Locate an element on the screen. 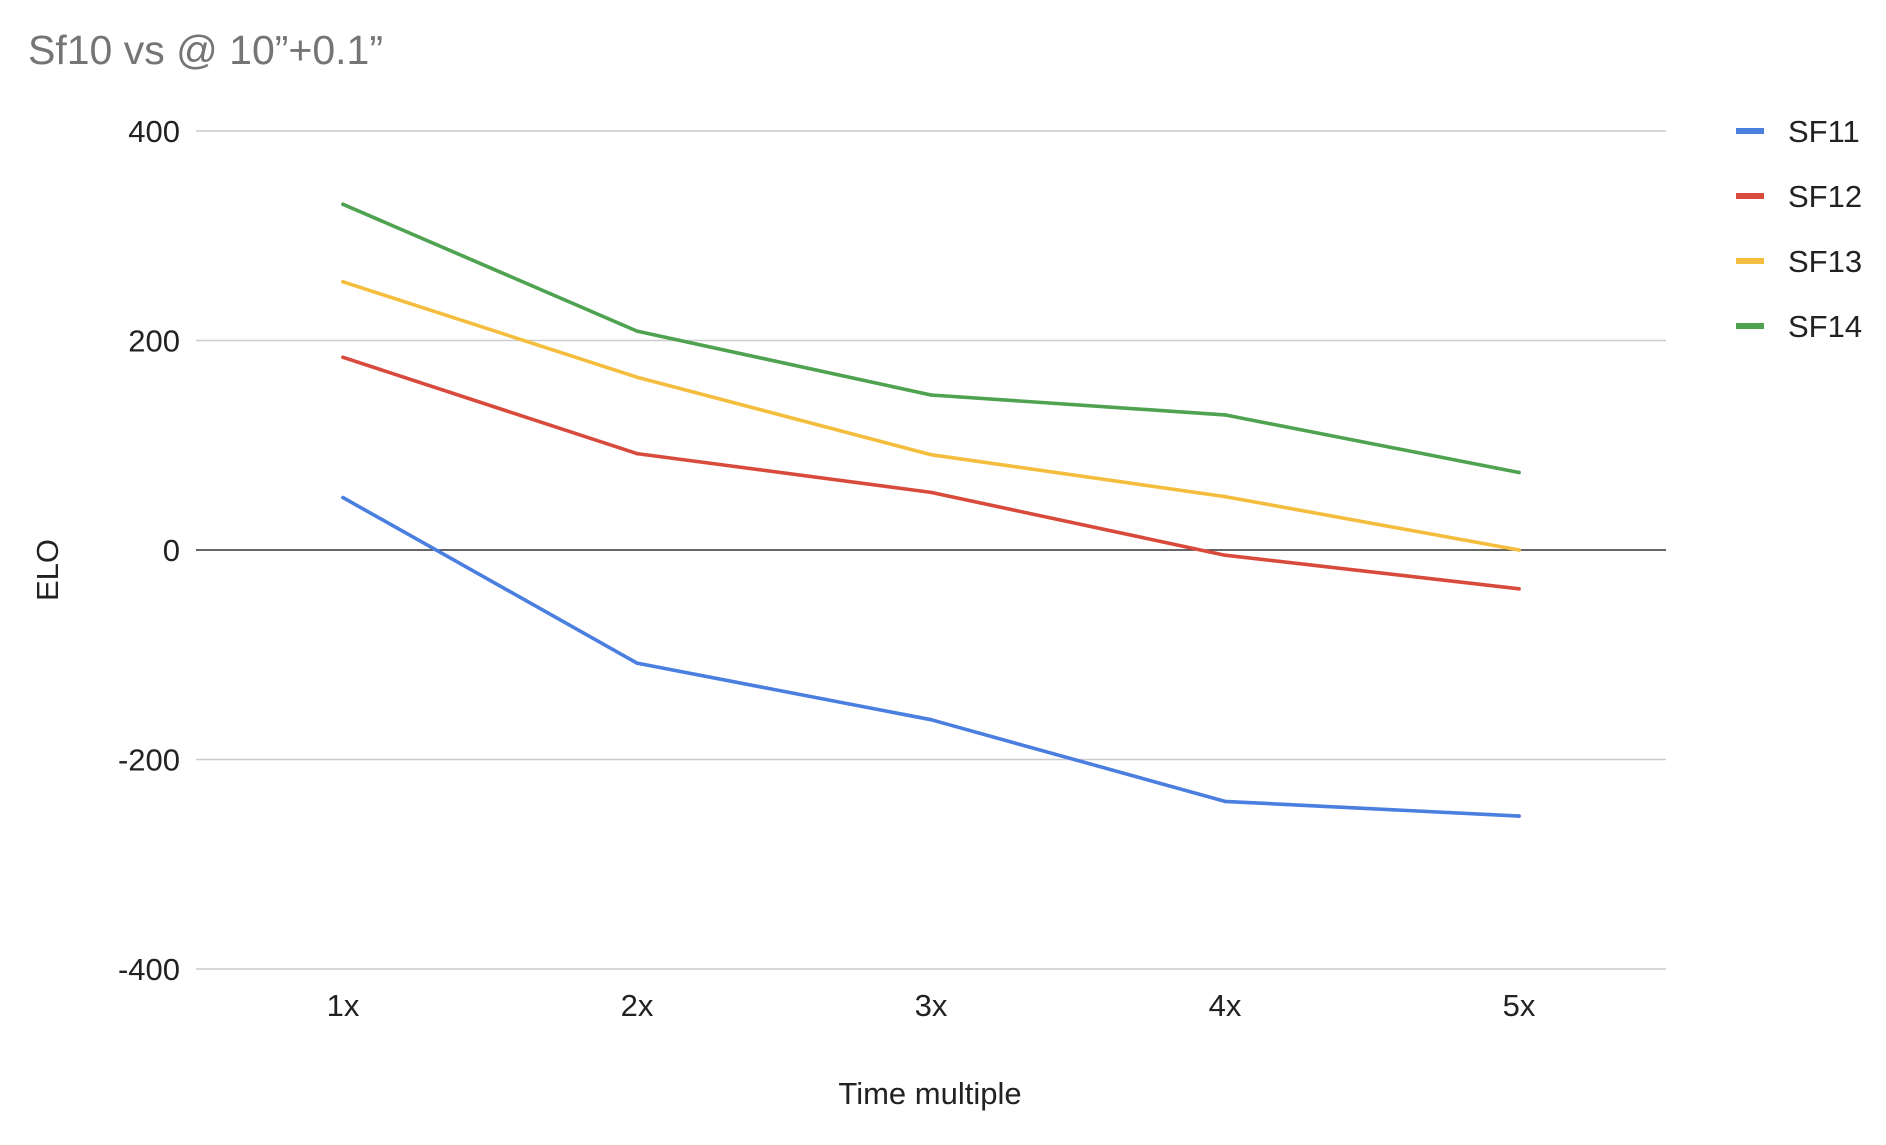 This screenshot has height=1145, width=1886. legend-item: SF14 is located at coordinates (1799, 326).